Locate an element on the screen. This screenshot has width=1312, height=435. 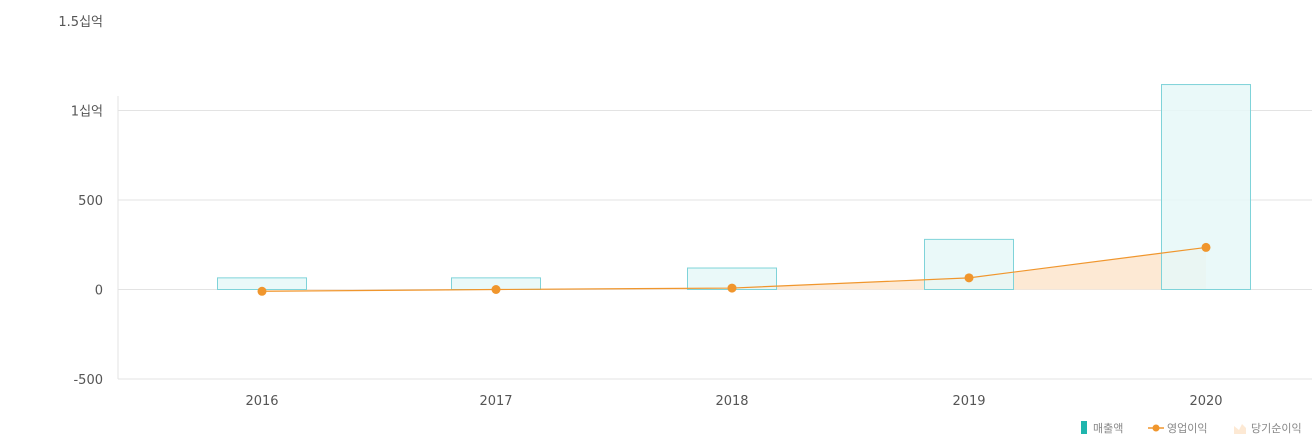
y-tick-label: 1십억 is located at coordinates (87, 112).